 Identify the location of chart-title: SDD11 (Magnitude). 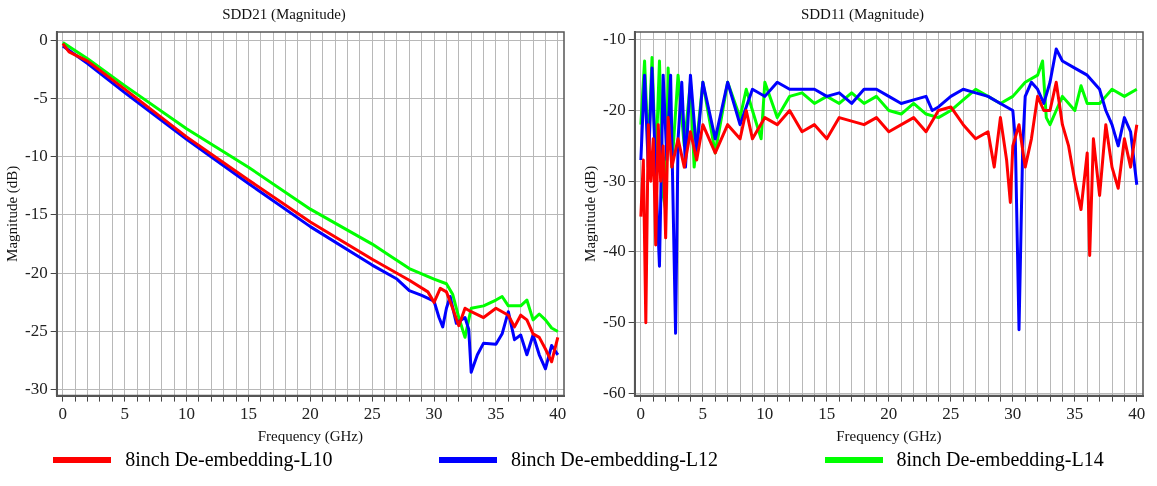
(862, 14).